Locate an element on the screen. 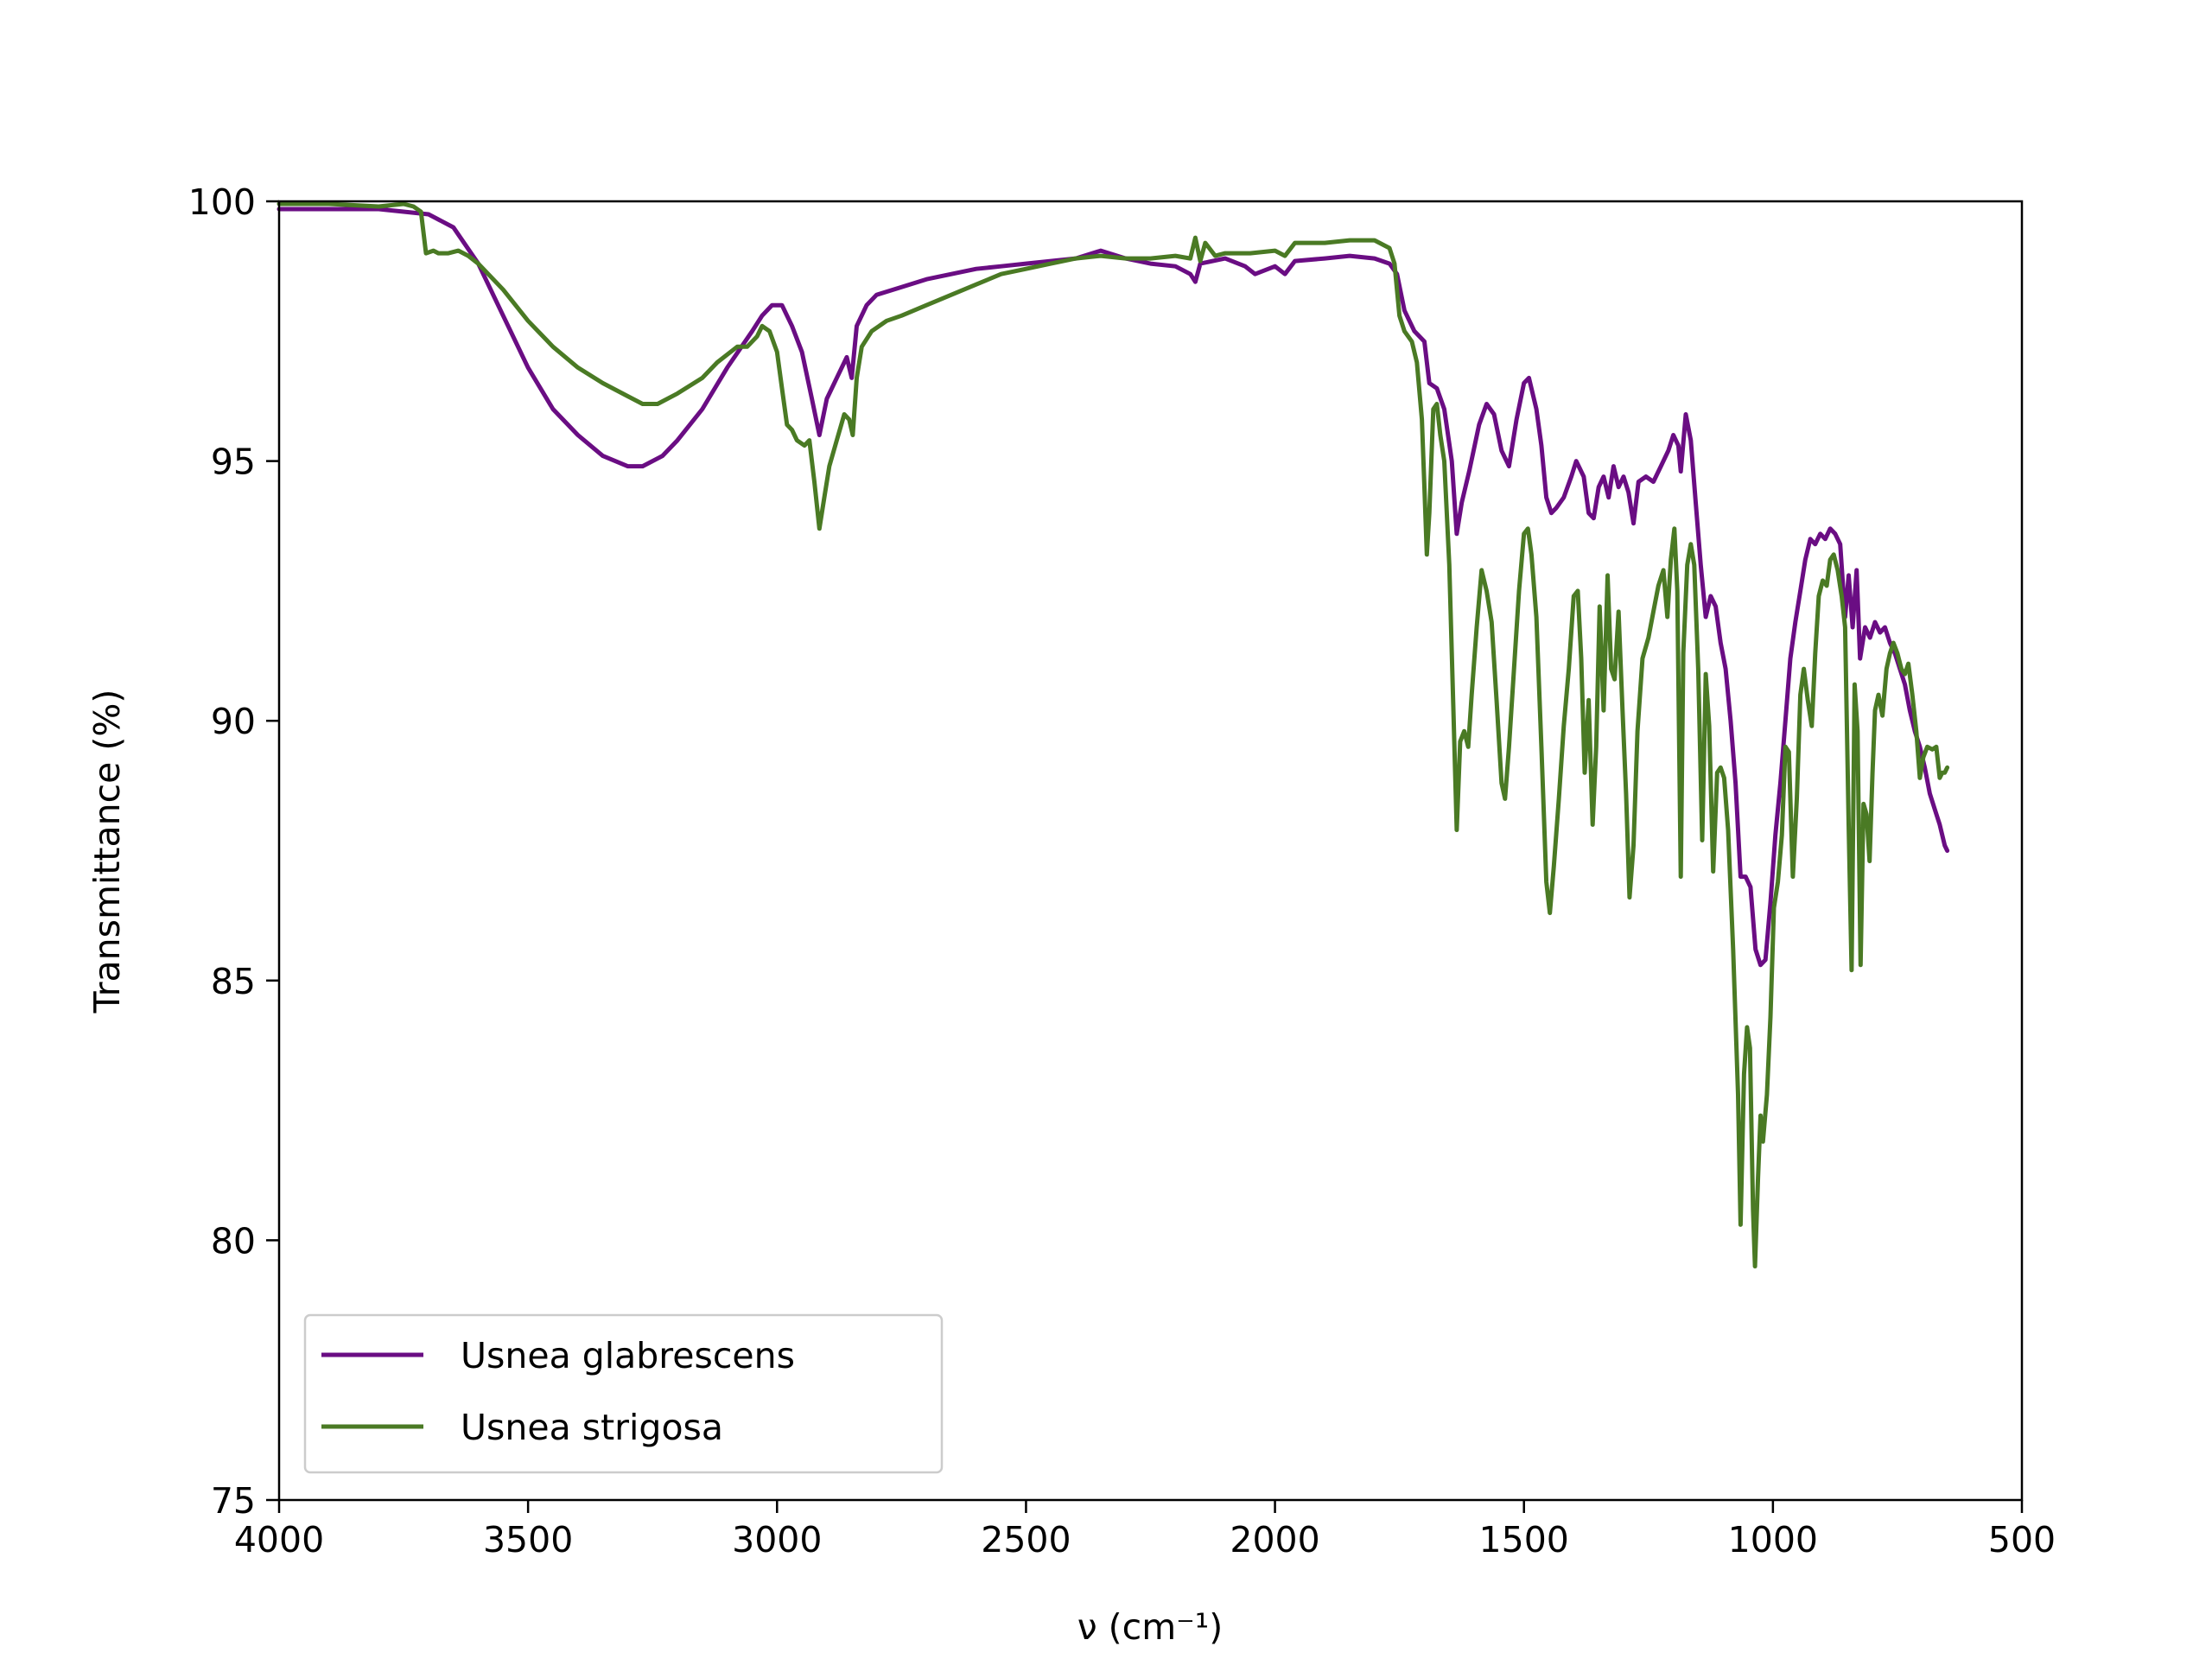 This screenshot has width=2212, height=1659. y-axis-ticks: 75 80 85 90 95 100 is located at coordinates (233, 851).